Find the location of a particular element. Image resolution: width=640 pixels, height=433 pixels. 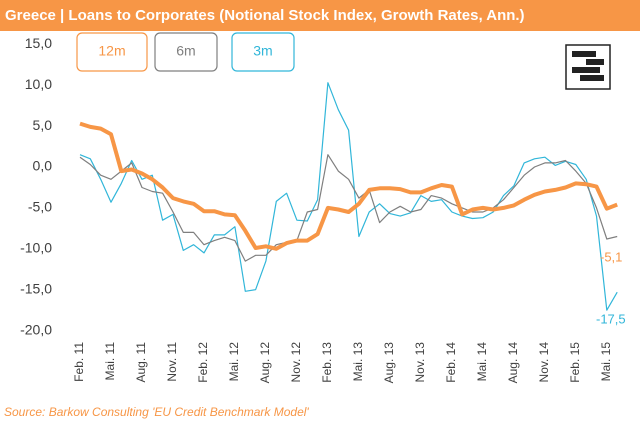

y-tick-label: -10,0 is located at coordinates (36, 248).